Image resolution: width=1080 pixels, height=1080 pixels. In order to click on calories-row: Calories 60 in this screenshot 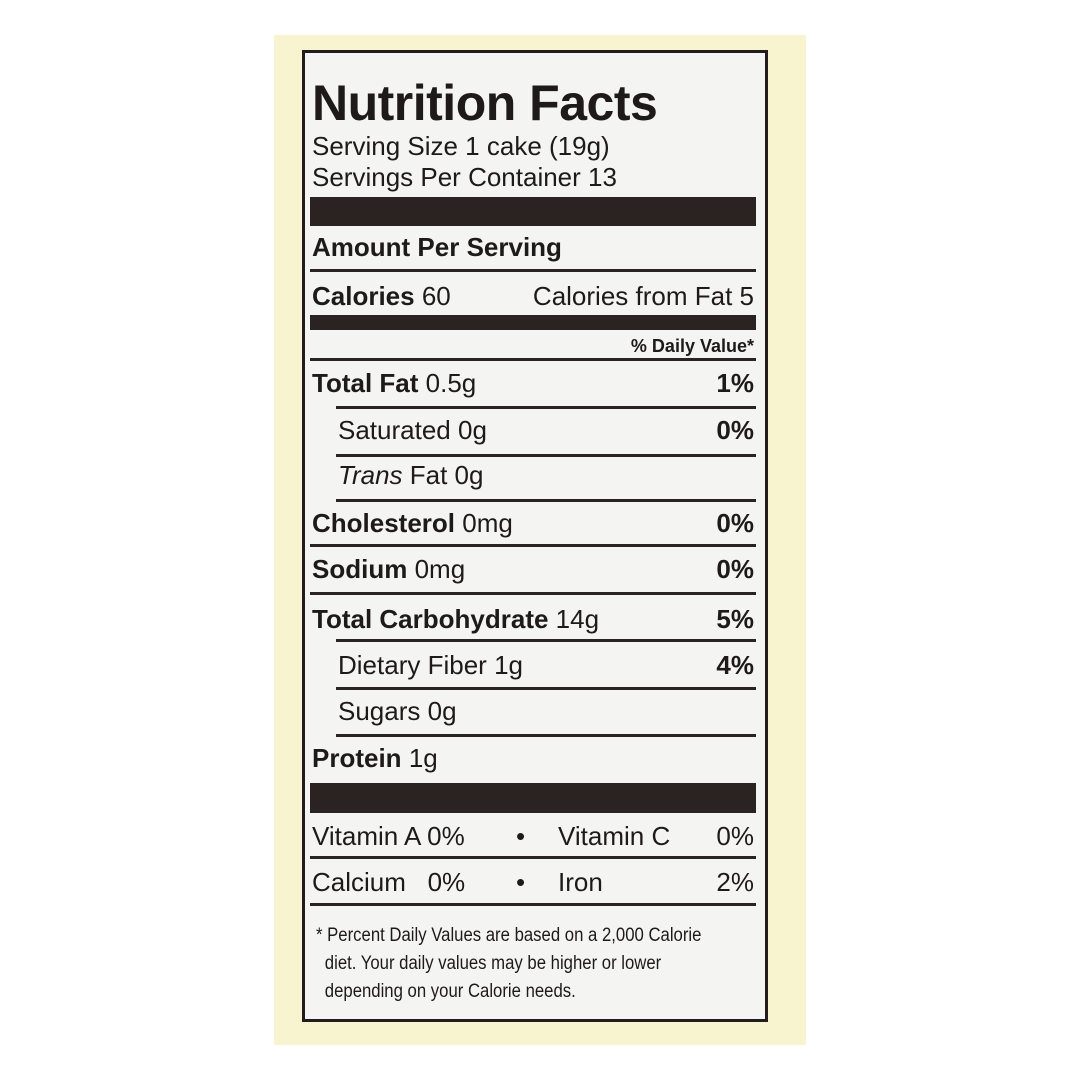, I will do `click(381, 296)`.